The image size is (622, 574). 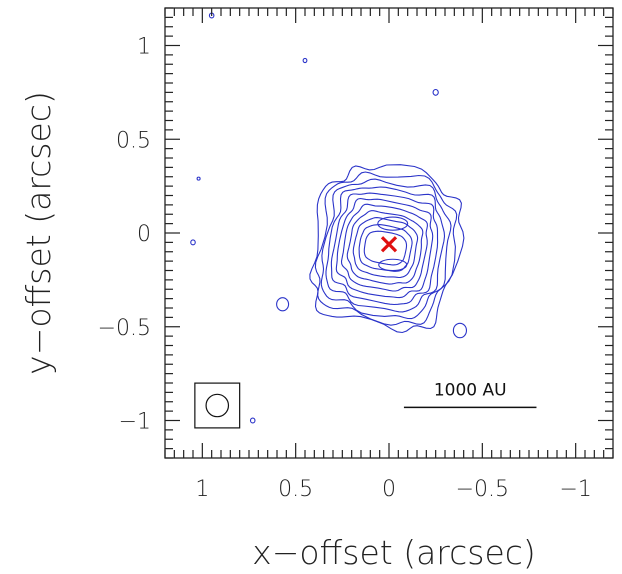 I want to click on beam-box, so click(x=217, y=405).